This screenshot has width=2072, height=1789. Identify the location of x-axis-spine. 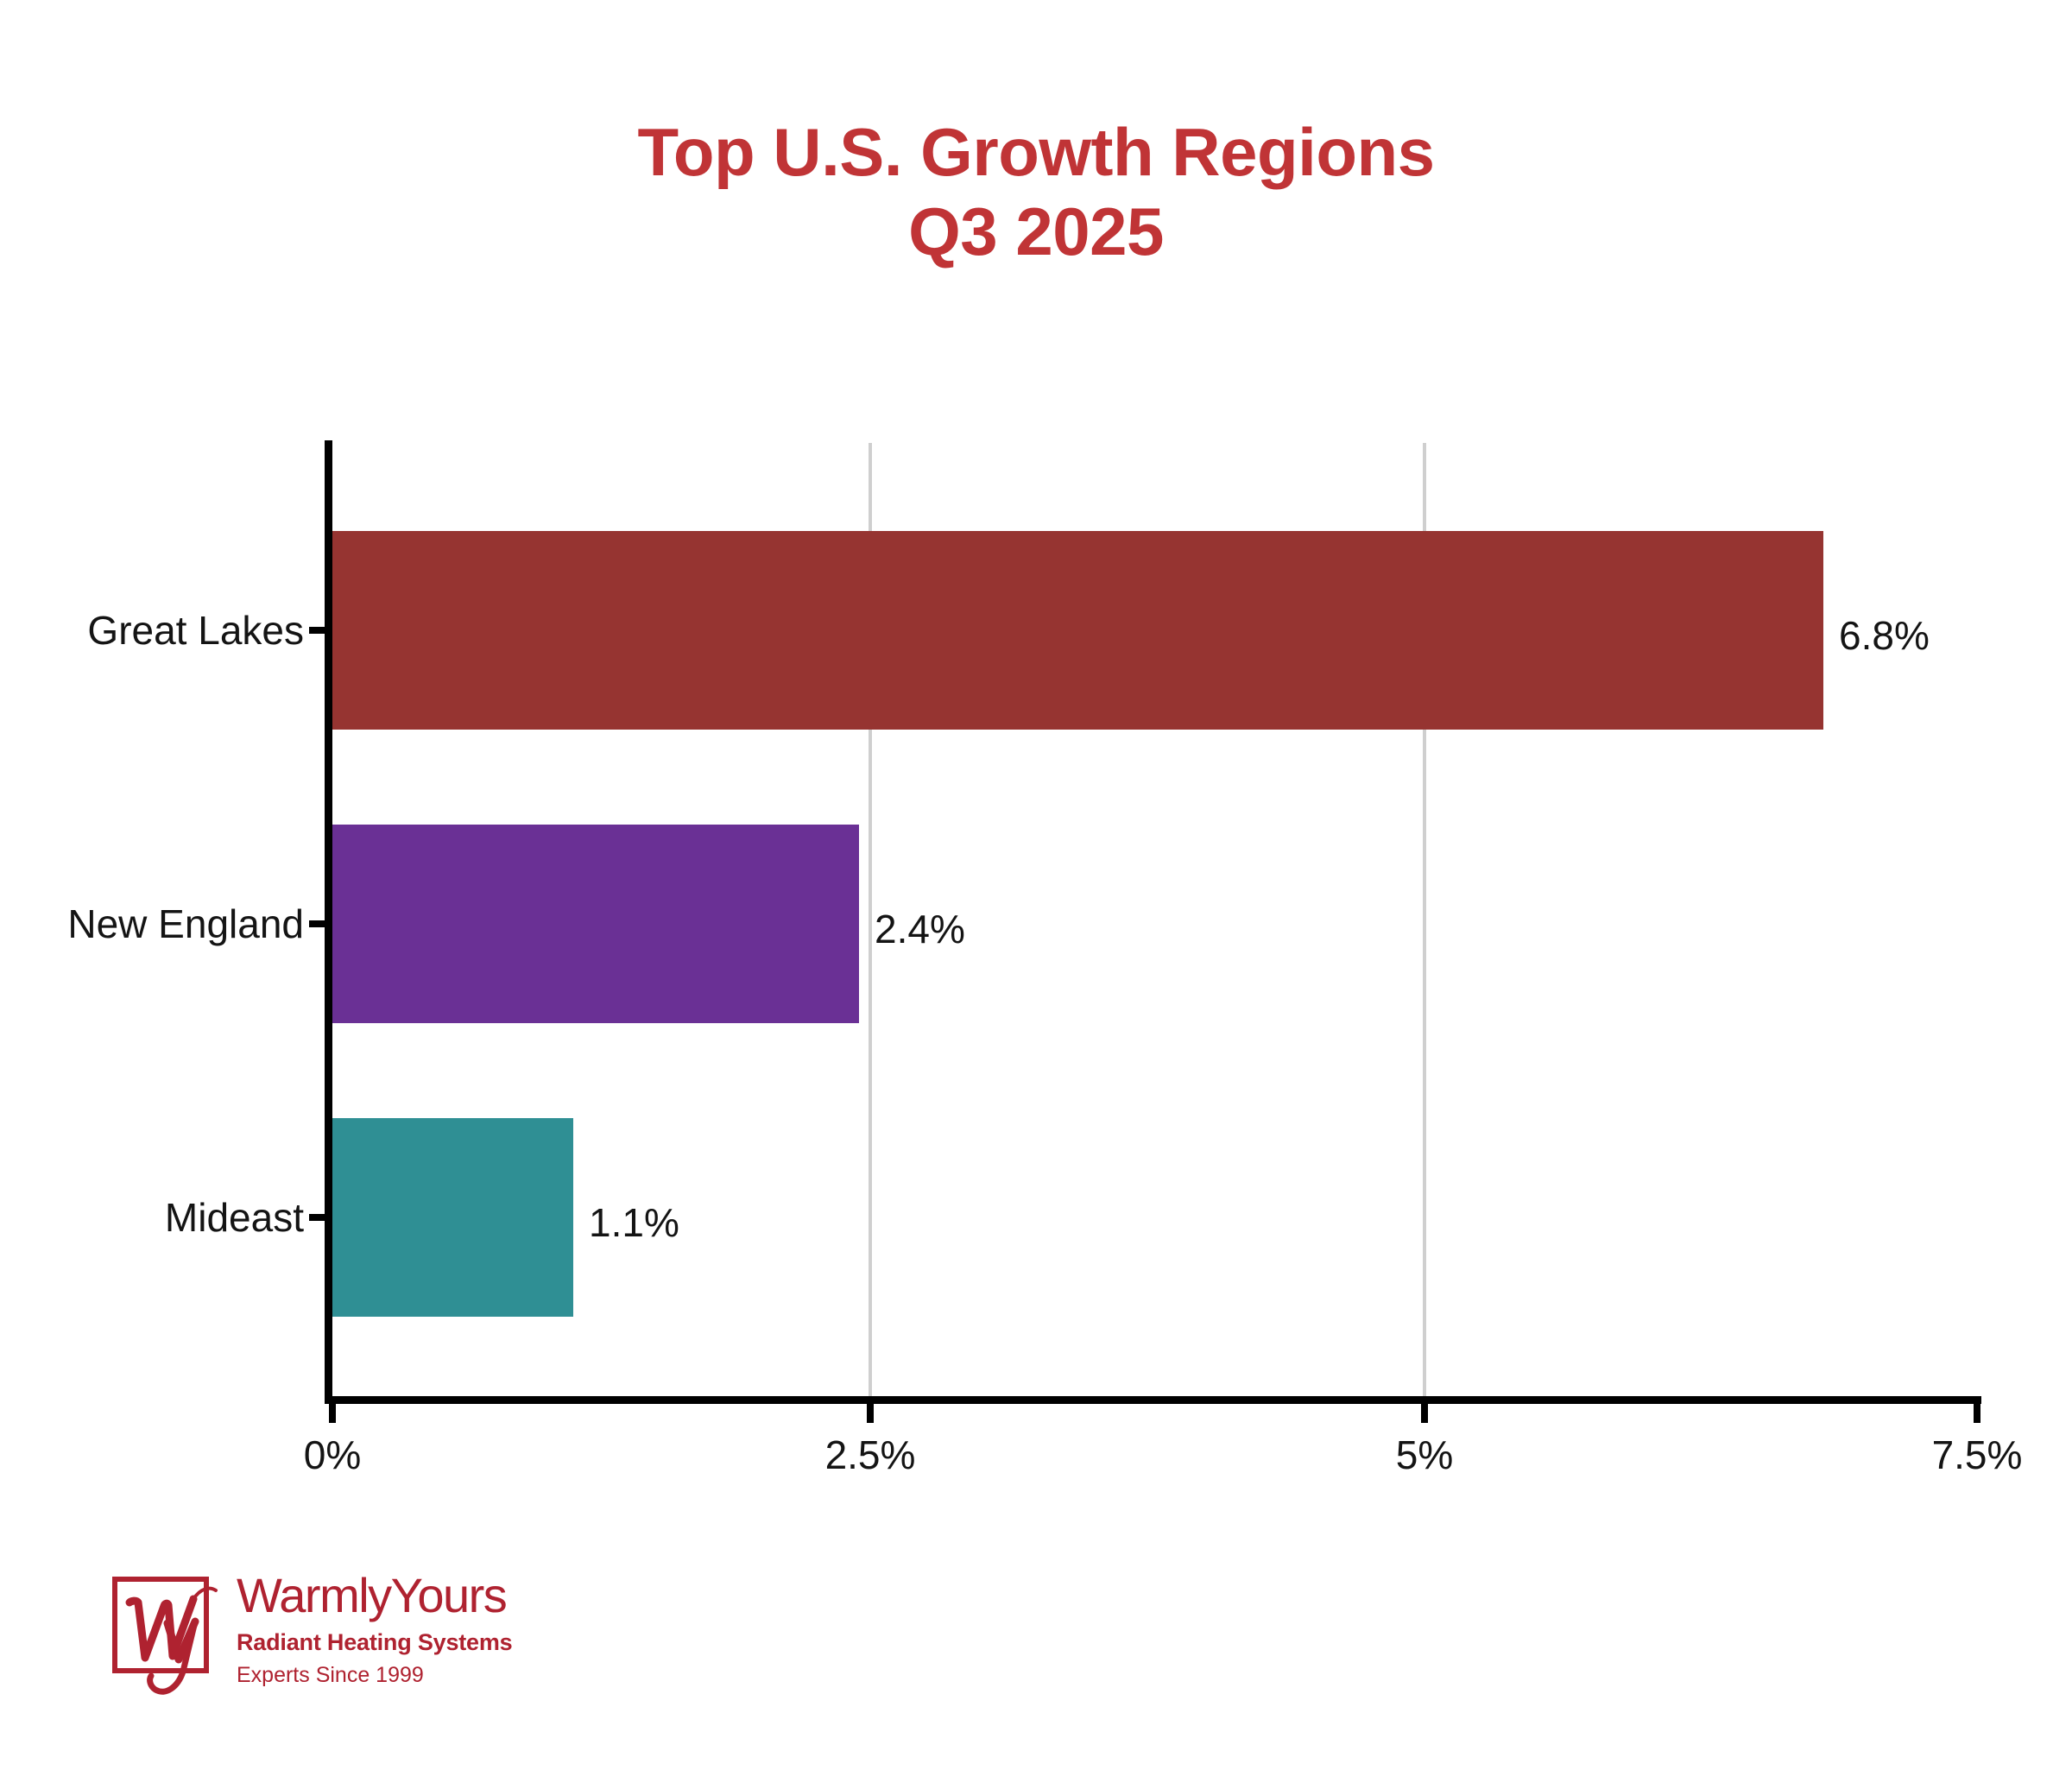
(1153, 1400).